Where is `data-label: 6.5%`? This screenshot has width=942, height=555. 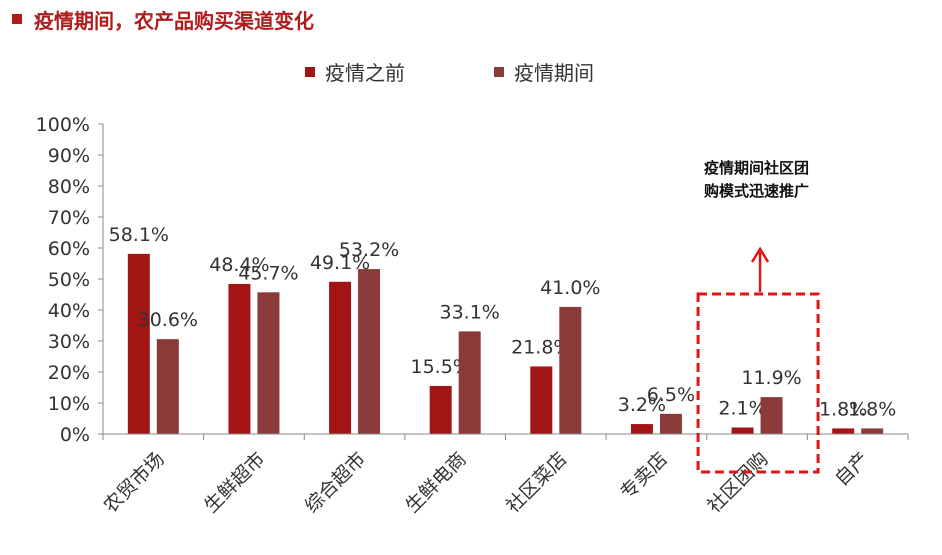 data-label: 6.5% is located at coordinates (671, 395).